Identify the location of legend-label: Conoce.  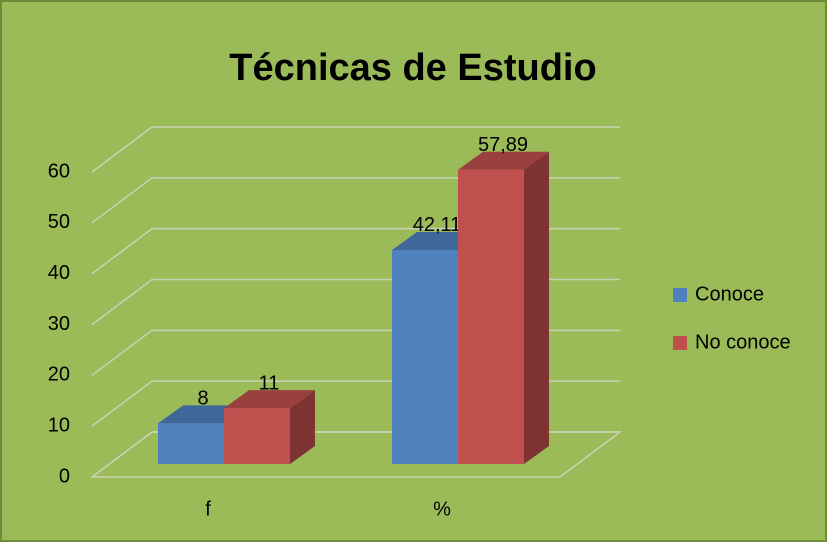
(729, 294).